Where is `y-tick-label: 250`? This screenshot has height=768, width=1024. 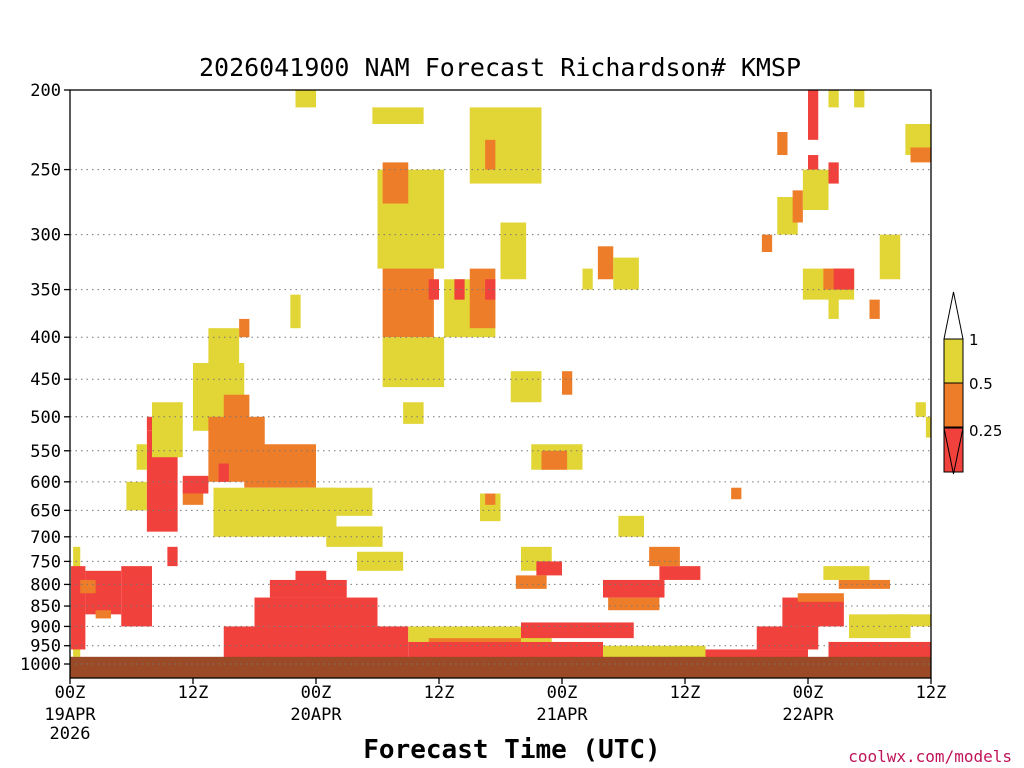
y-tick-label: 250 is located at coordinates (45, 171).